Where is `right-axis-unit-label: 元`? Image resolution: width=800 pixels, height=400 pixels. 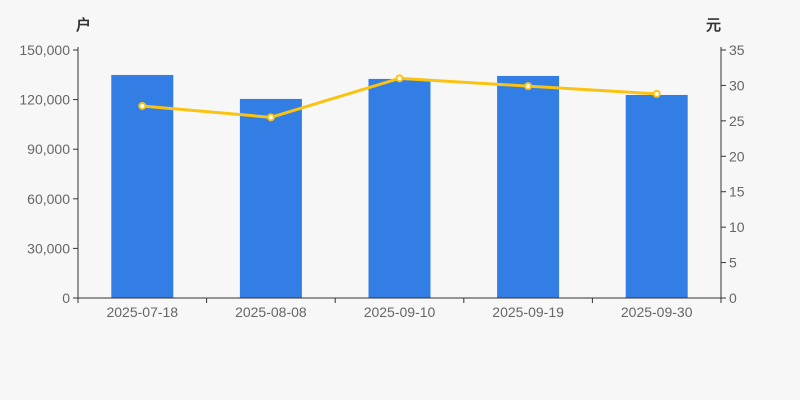 right-axis-unit-label: 元 is located at coordinates (714, 25).